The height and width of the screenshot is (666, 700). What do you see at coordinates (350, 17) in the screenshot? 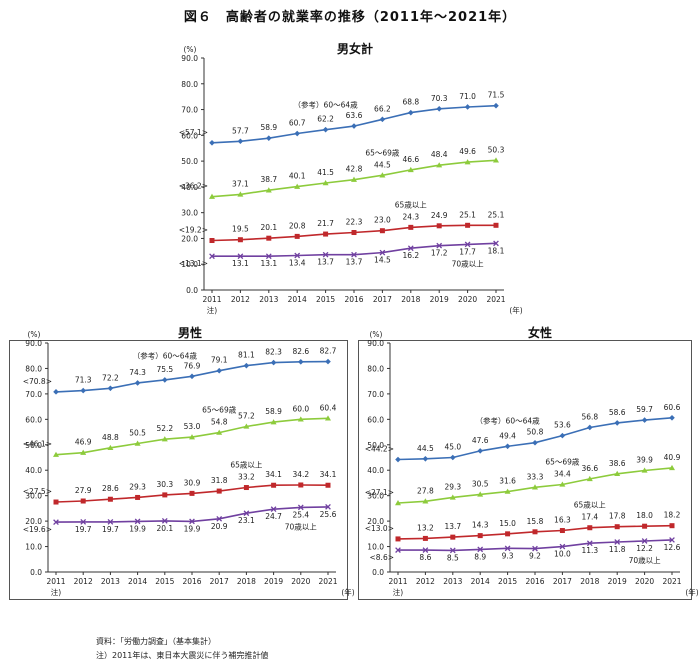
I see `figure-title: 図６ 高齢者の就業率の推移（2011年～2021年）` at bounding box center [350, 17].